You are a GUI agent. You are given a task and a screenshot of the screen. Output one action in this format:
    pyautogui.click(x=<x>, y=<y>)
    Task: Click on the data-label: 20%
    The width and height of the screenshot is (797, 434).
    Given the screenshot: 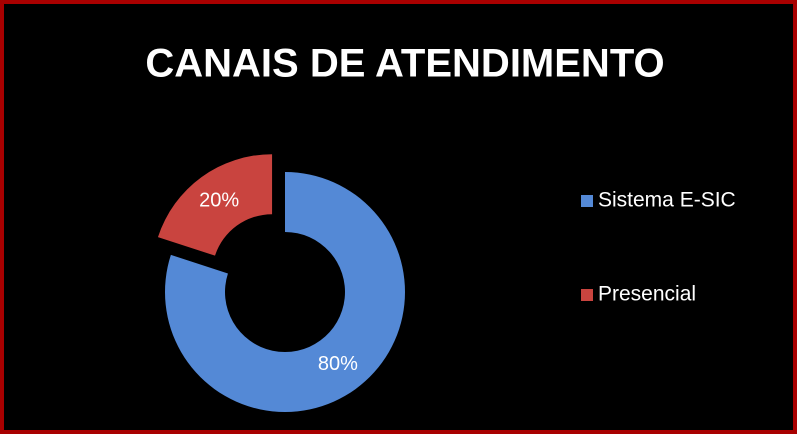 What is the action you would take?
    pyautogui.click(x=219, y=201)
    